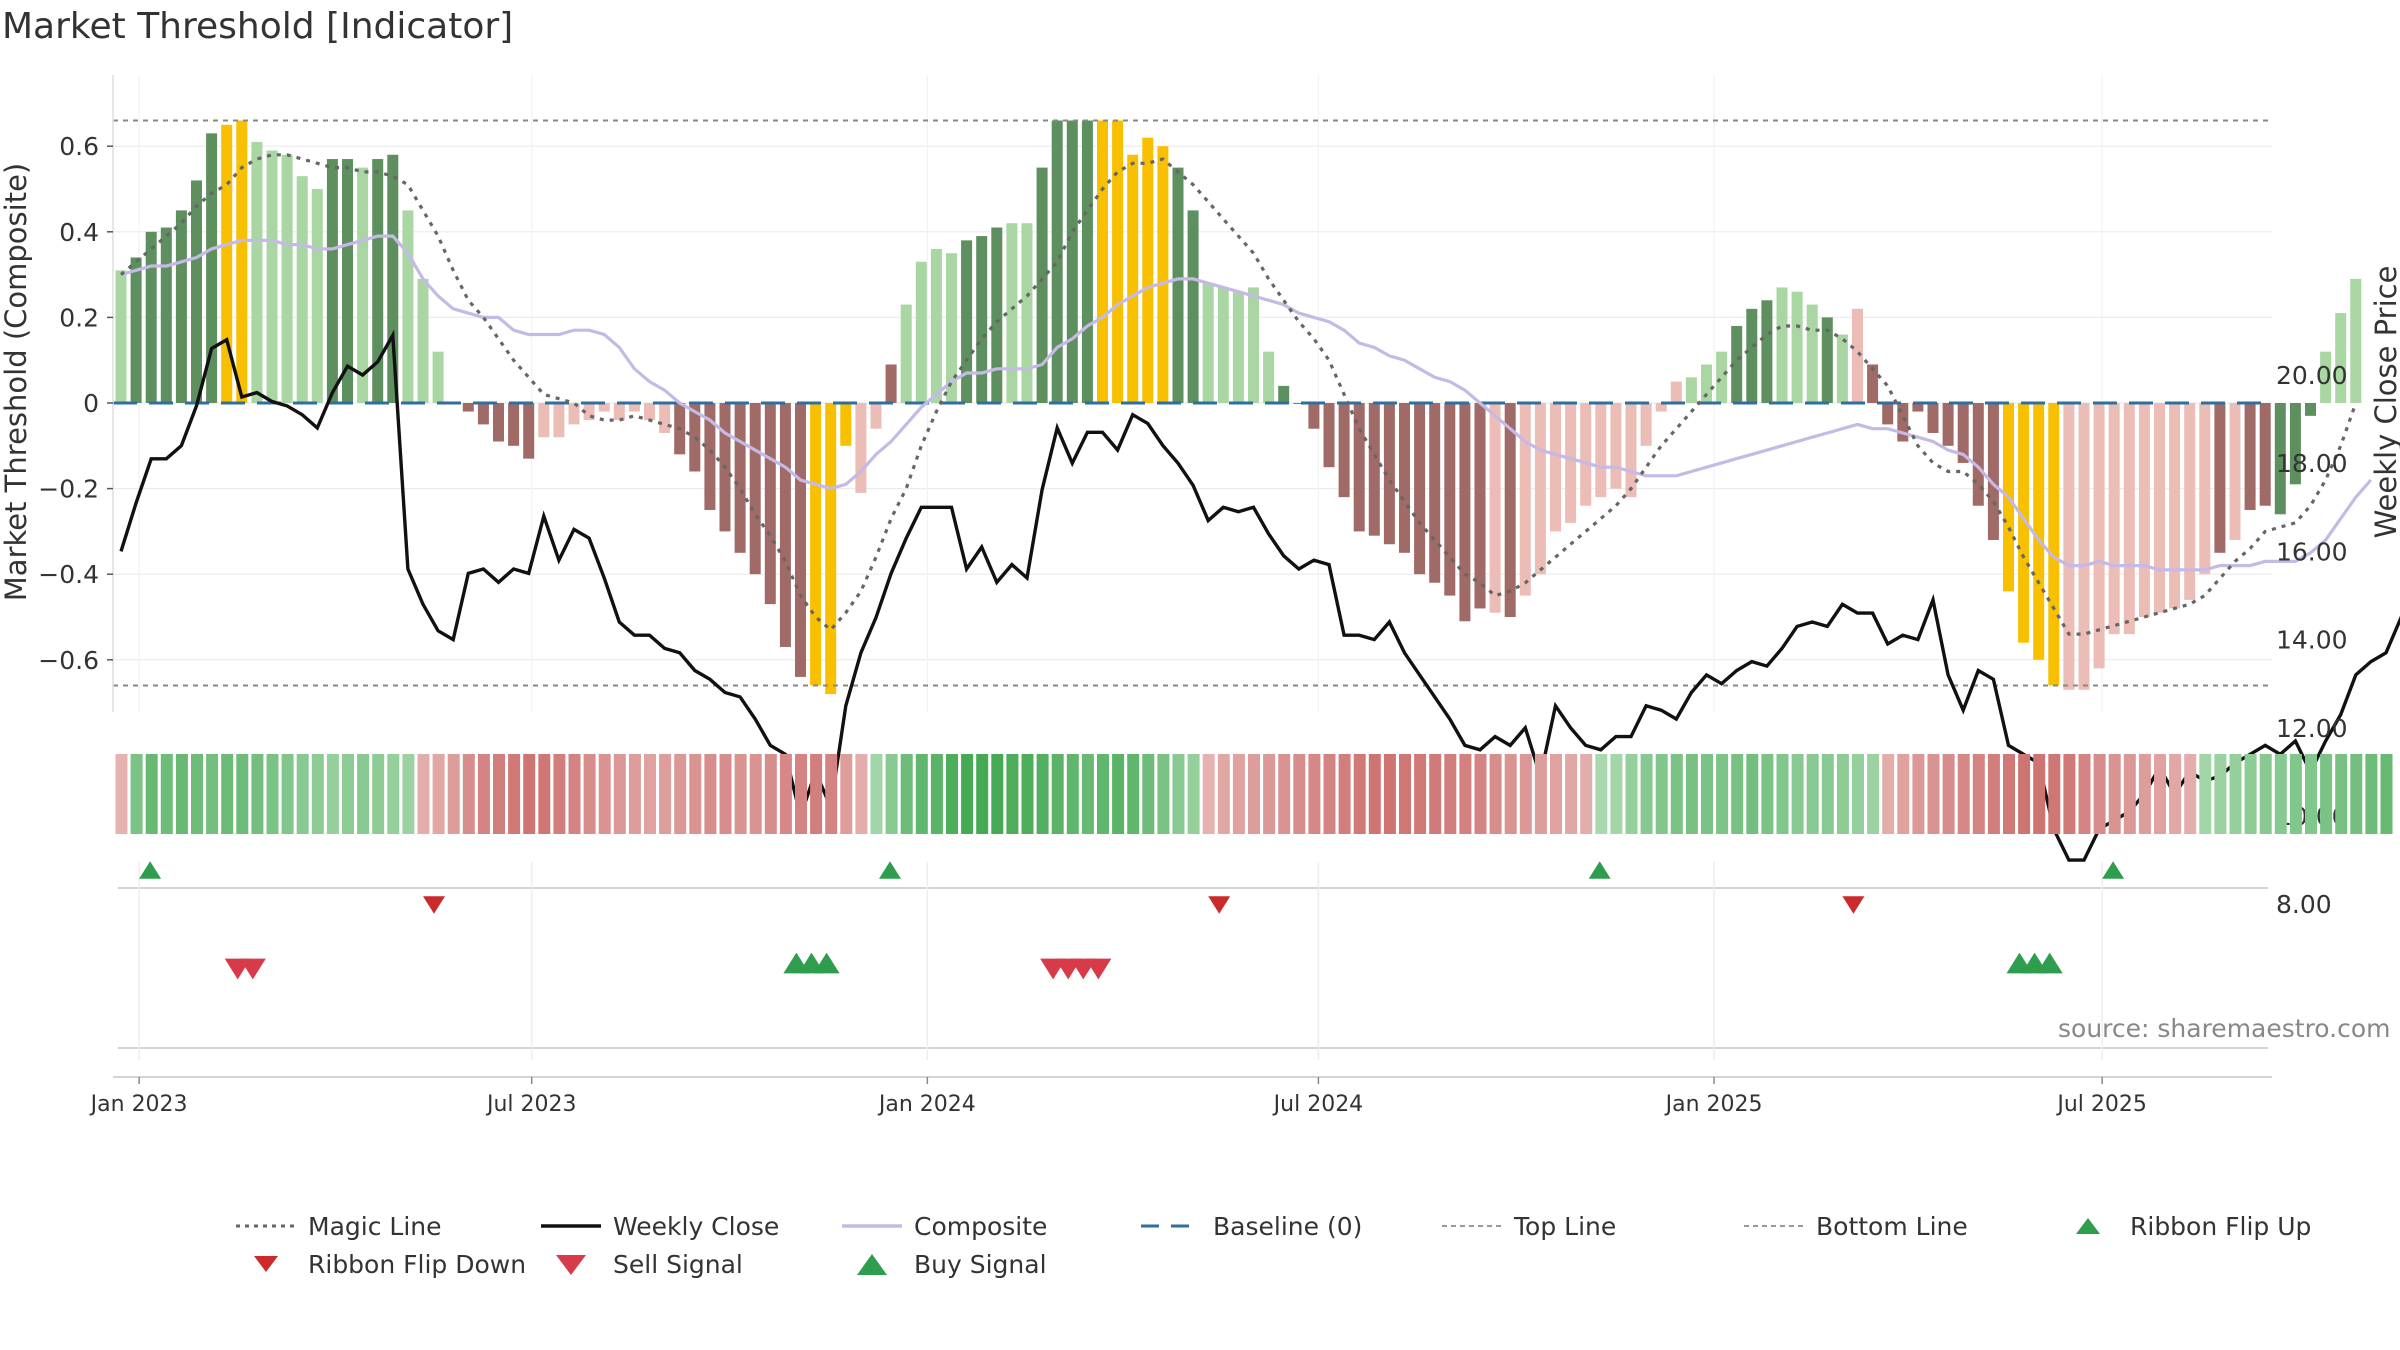 Image resolution: width=2400 pixels, height=1350 pixels. I want to click on legend-item-close: Weekly Close, so click(658, 1226).